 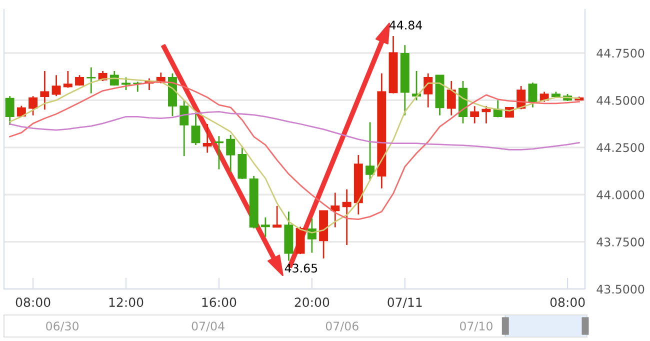 What do you see at coordinates (219, 303) in the screenshot?
I see `x-tick-label: 16:00` at bounding box center [219, 303].